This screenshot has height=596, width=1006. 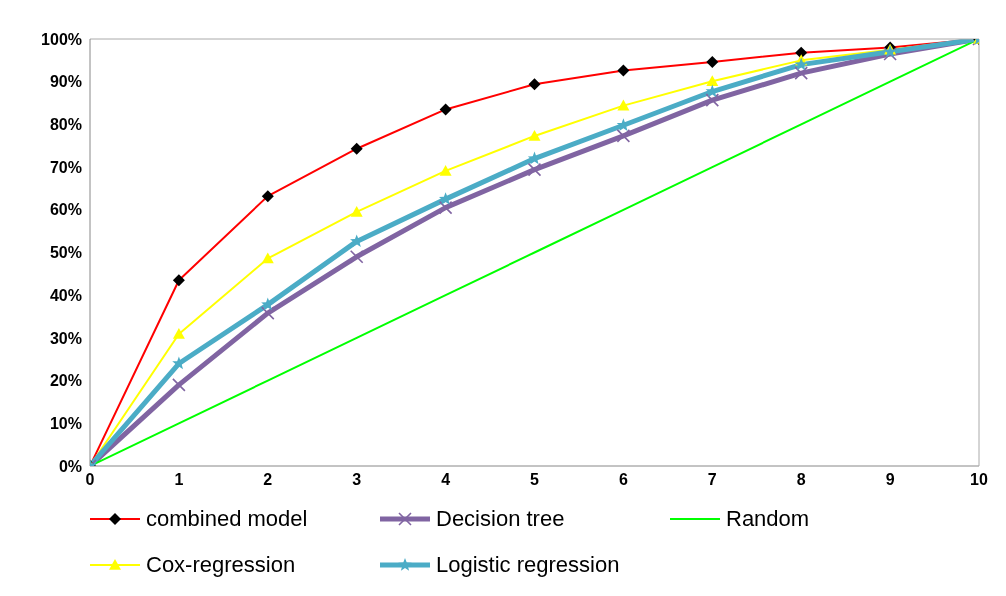 I want to click on y-tick-label: 80%, so click(x=65, y=125).